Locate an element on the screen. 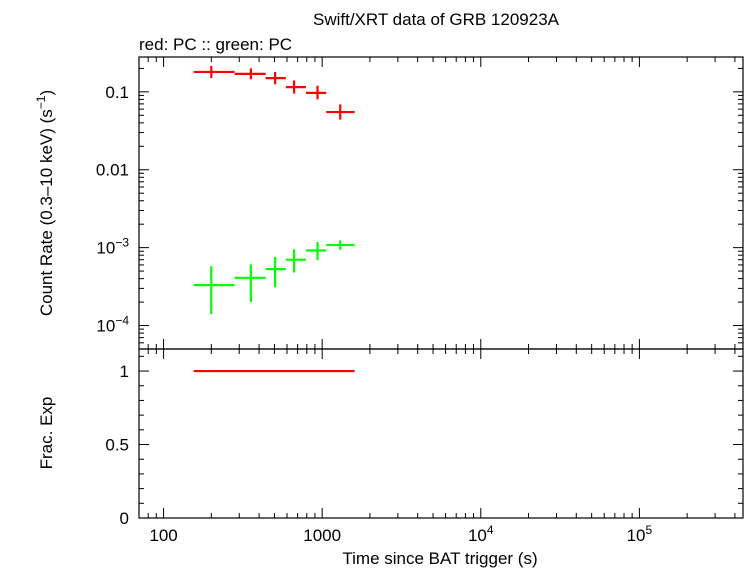 The width and height of the screenshot is (746, 568). x-tick-label: 10⁵ is located at coordinates (640, 534).